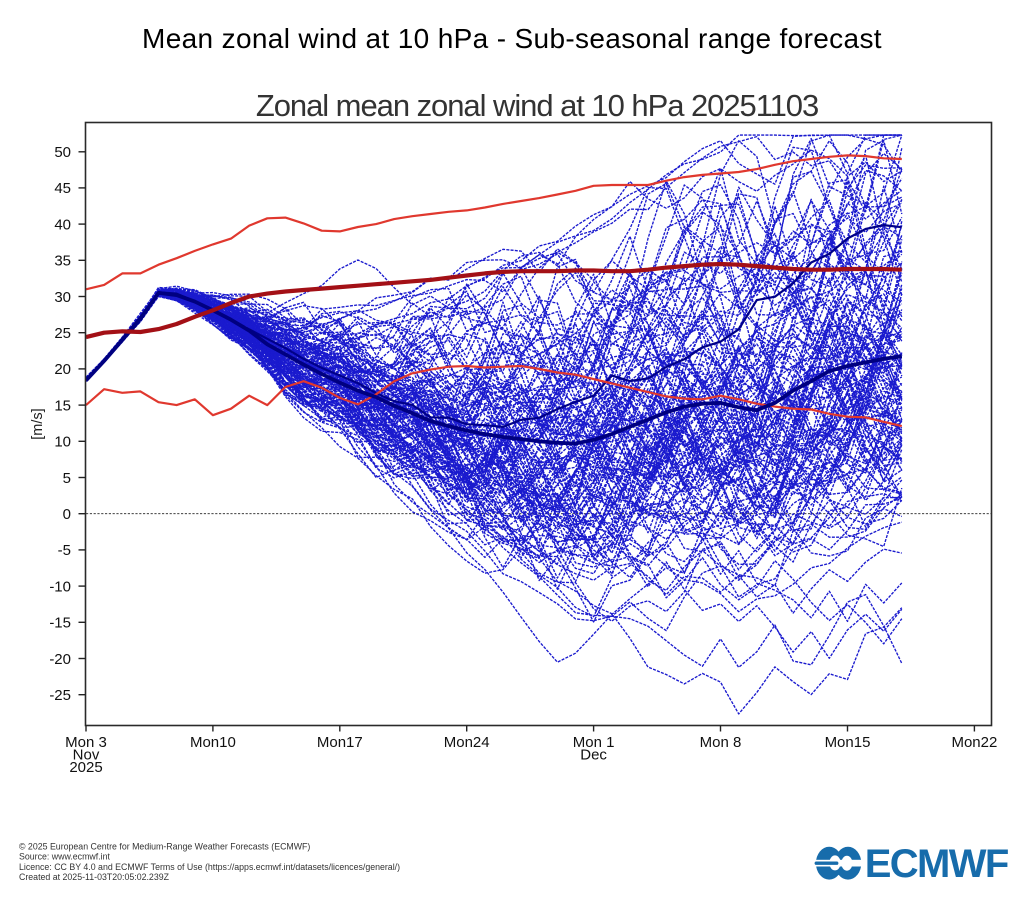 The width and height of the screenshot is (1024, 921). I want to click on svg-text: Mon15, so click(848, 742).